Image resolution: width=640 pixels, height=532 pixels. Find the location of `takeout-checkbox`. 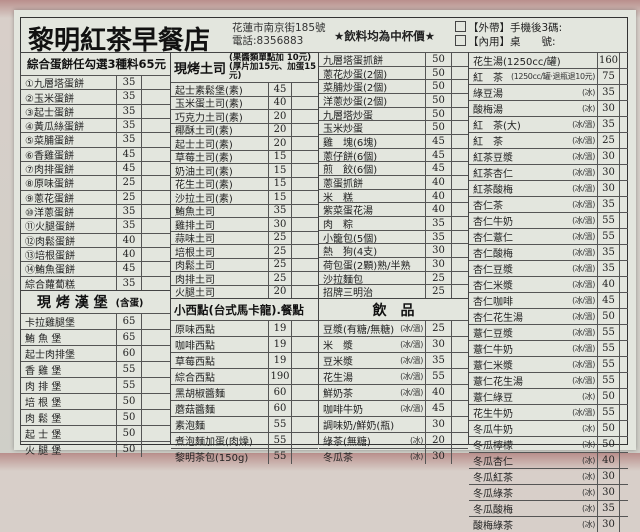

takeout-checkbox is located at coordinates (460, 26).